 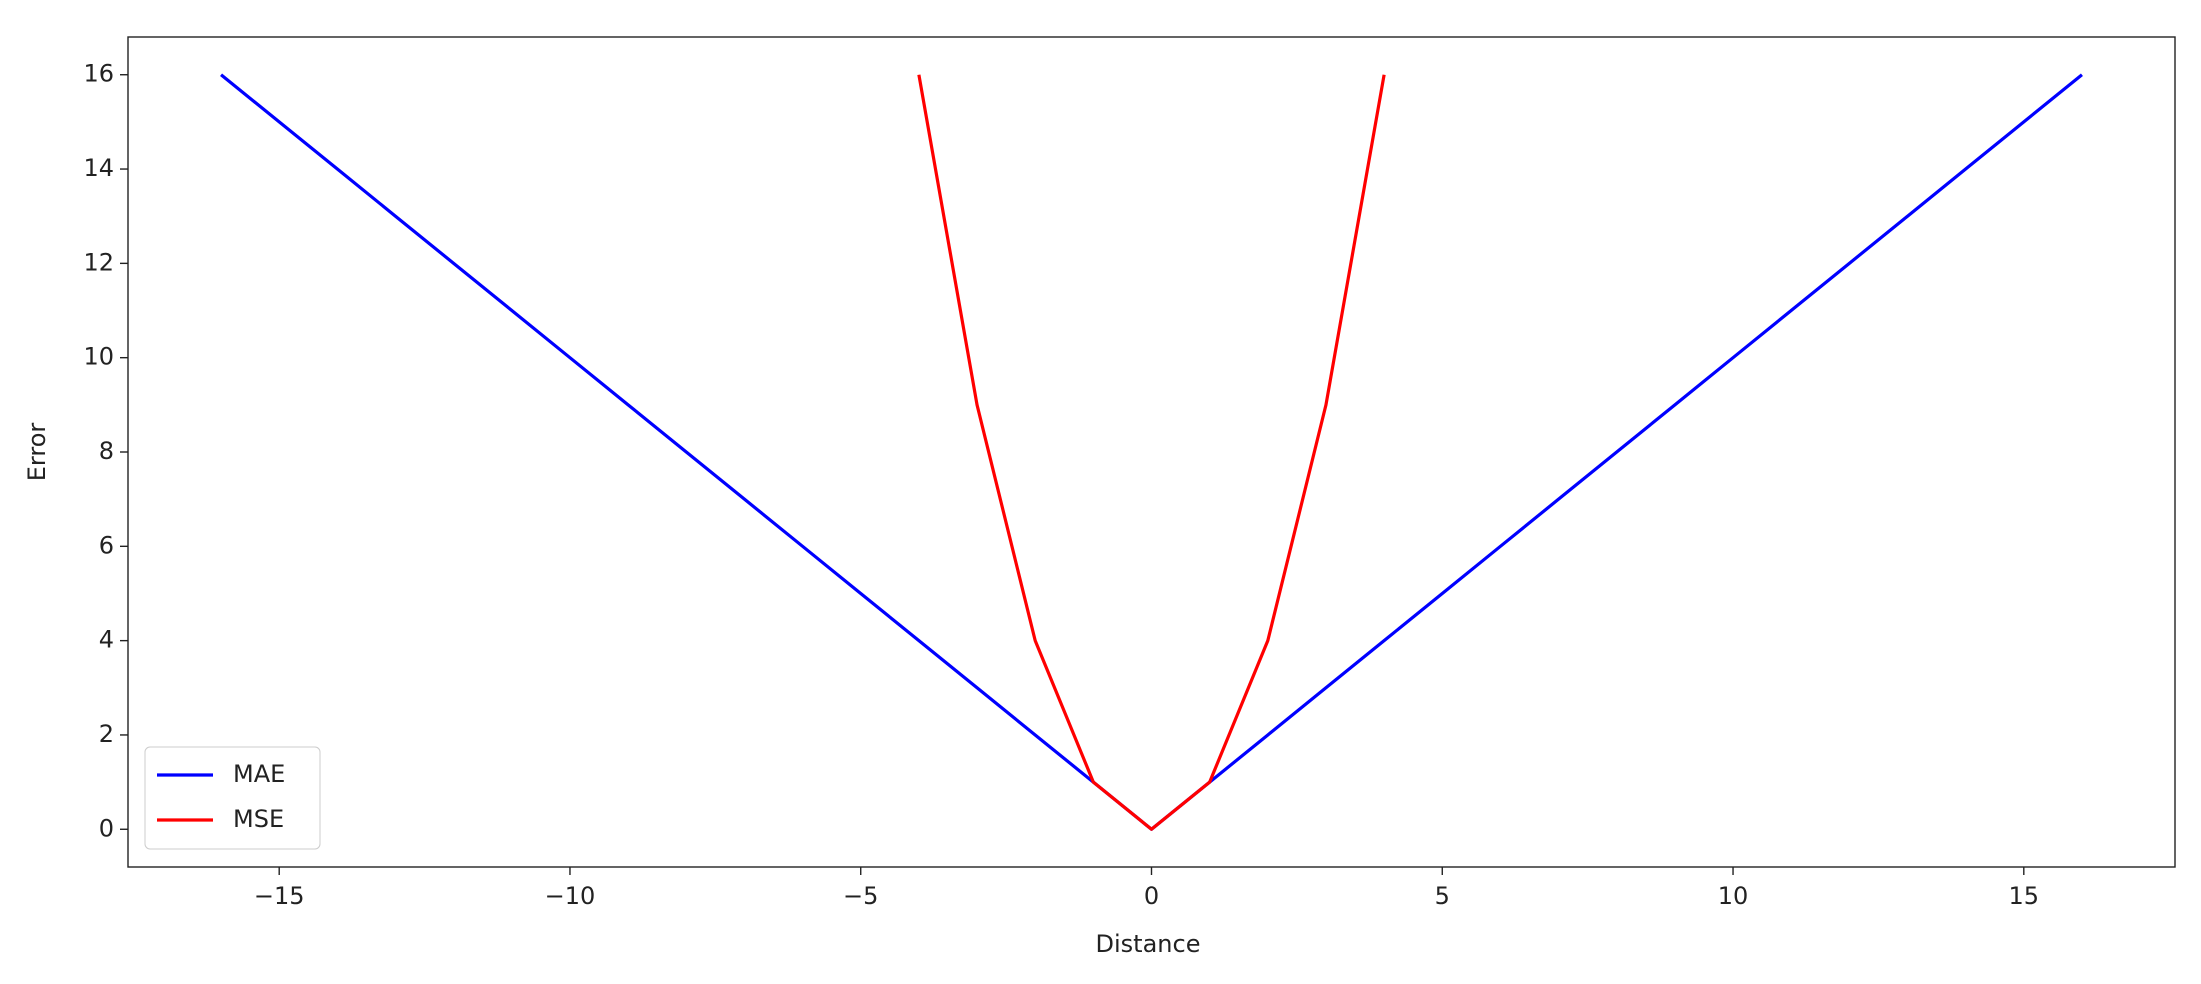 What do you see at coordinates (232, 798) in the screenshot?
I see `legend-box` at bounding box center [232, 798].